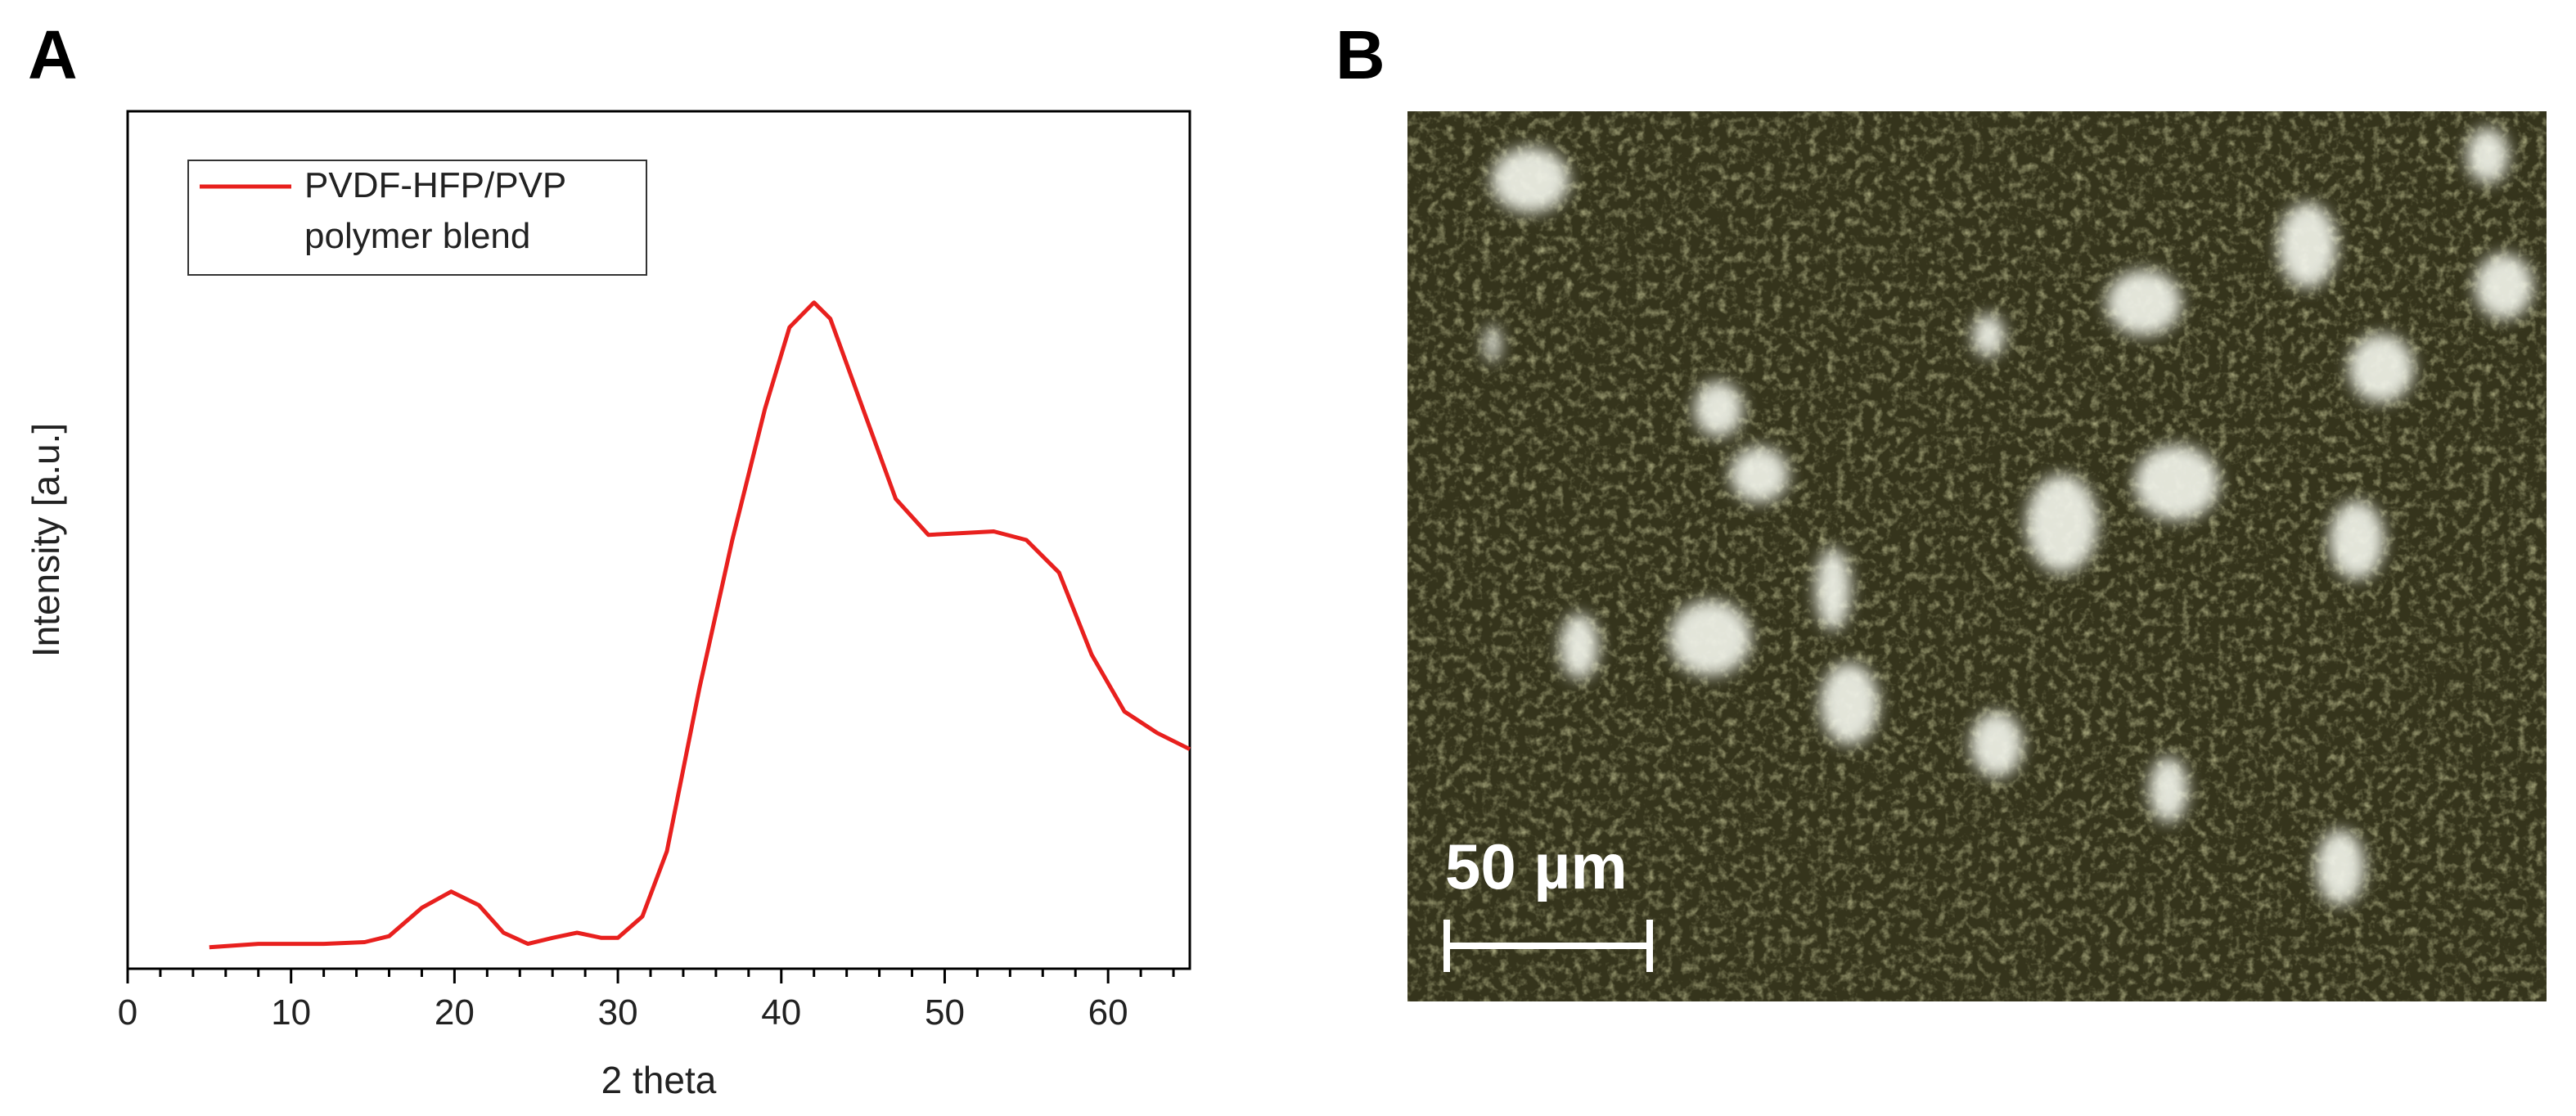  What do you see at coordinates (618, 1013) in the screenshot?
I see `x-tick-label: 30` at bounding box center [618, 1013].